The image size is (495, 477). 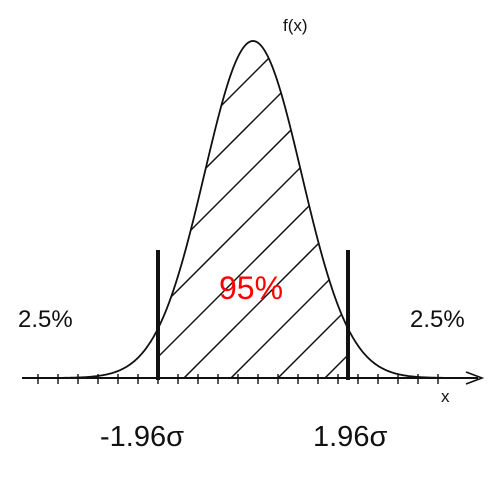 I want to click on right-bound-label: 1.96σ, so click(x=350, y=437).